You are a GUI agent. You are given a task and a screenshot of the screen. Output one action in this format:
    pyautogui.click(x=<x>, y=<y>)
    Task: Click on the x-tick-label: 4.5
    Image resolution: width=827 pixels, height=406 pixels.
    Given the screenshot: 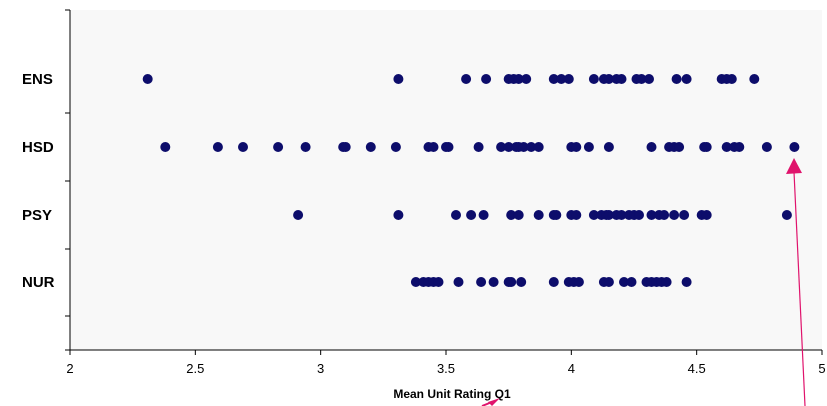 What is the action you would take?
    pyautogui.click(x=697, y=368)
    